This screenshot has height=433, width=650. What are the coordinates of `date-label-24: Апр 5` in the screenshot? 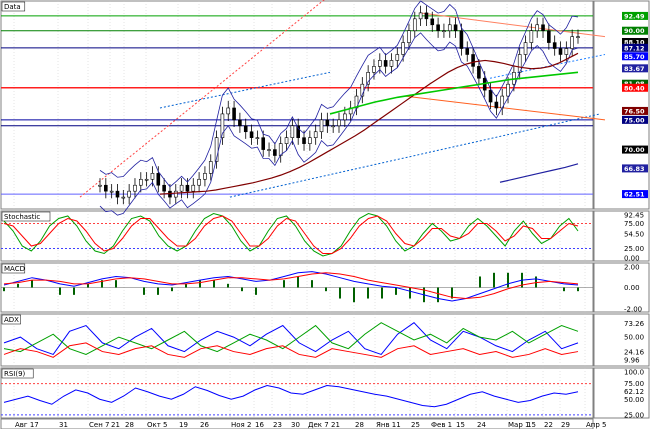 It's located at (596, 425).